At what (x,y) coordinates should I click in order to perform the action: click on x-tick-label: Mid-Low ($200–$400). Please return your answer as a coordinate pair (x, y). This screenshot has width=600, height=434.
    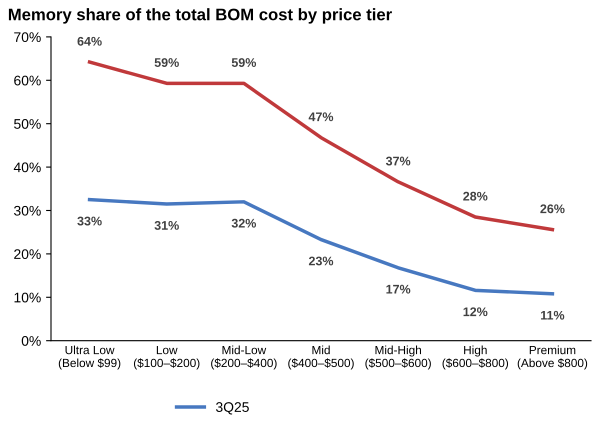
    Looking at the image, I should click on (244, 358).